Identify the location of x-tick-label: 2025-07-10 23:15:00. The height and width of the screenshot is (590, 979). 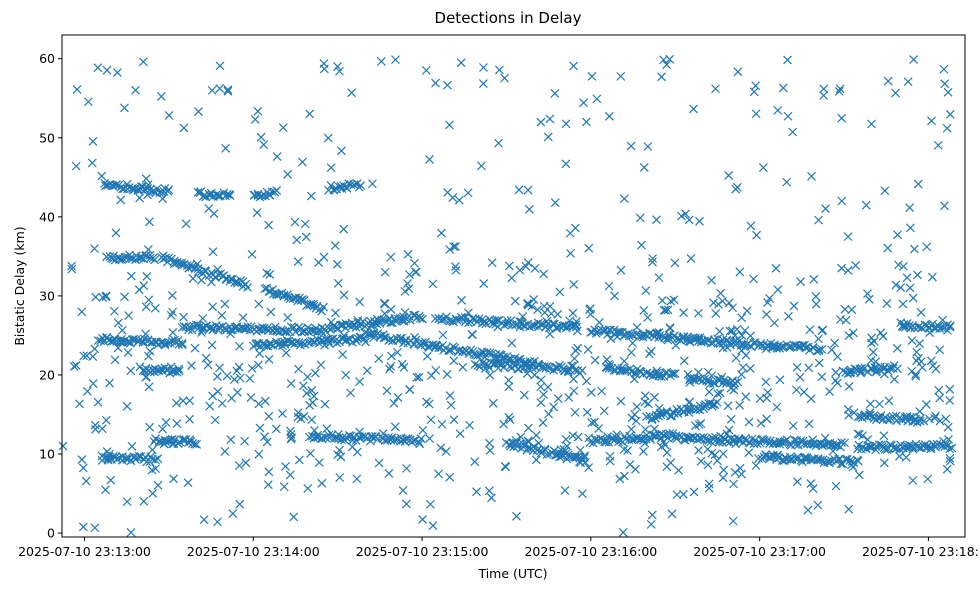
(422, 551).